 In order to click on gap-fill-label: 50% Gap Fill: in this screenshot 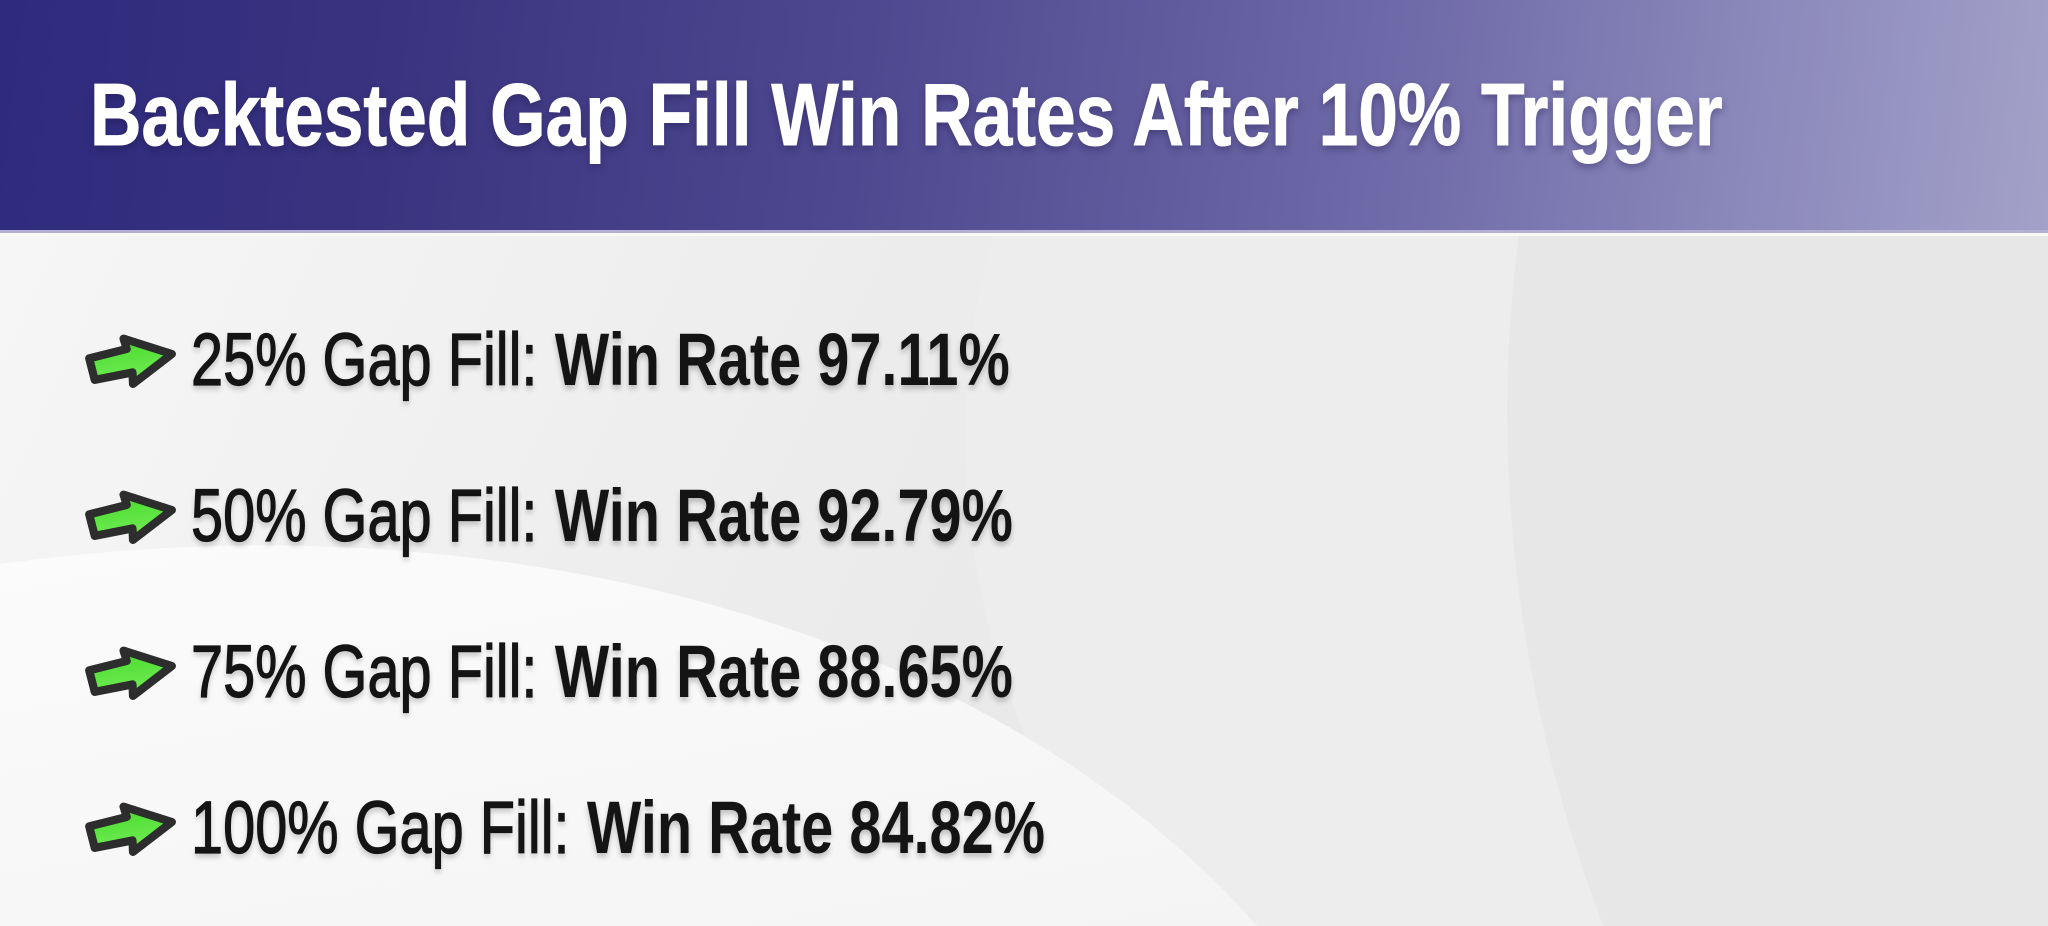, I will do `click(364, 515)`.